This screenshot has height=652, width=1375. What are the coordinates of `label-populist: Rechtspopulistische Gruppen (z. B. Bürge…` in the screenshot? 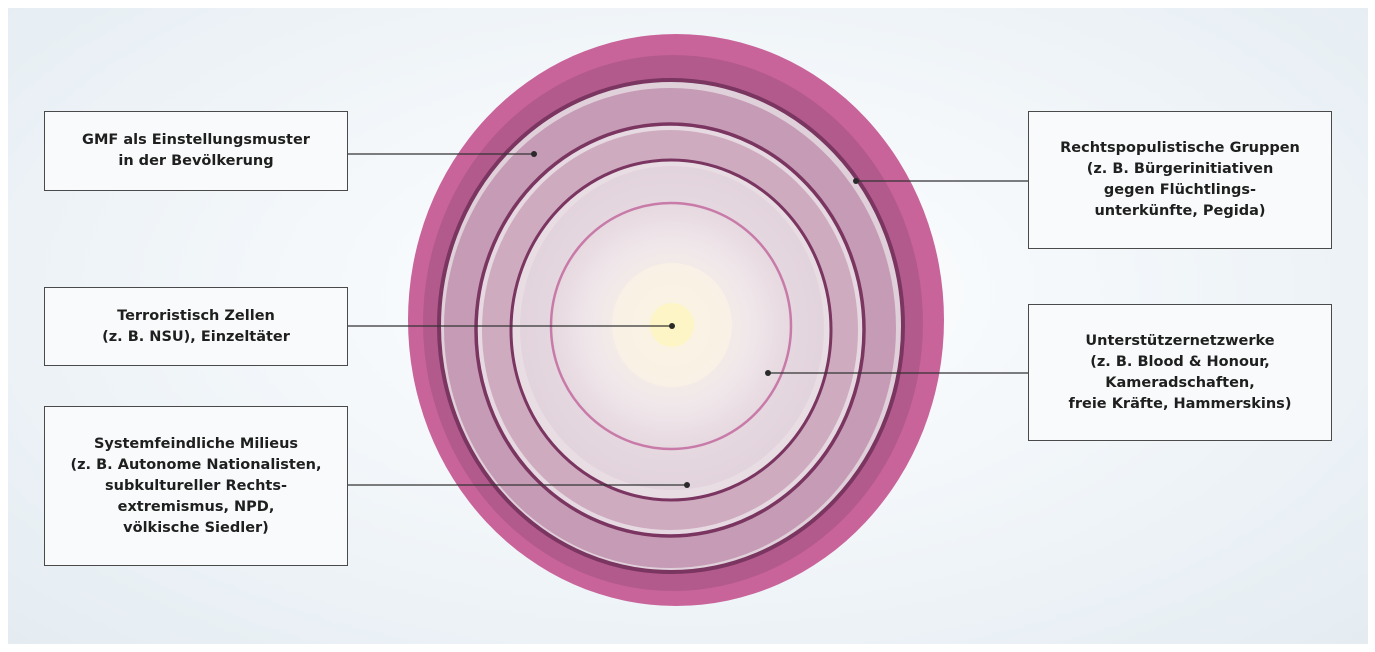 It's located at (1180, 180).